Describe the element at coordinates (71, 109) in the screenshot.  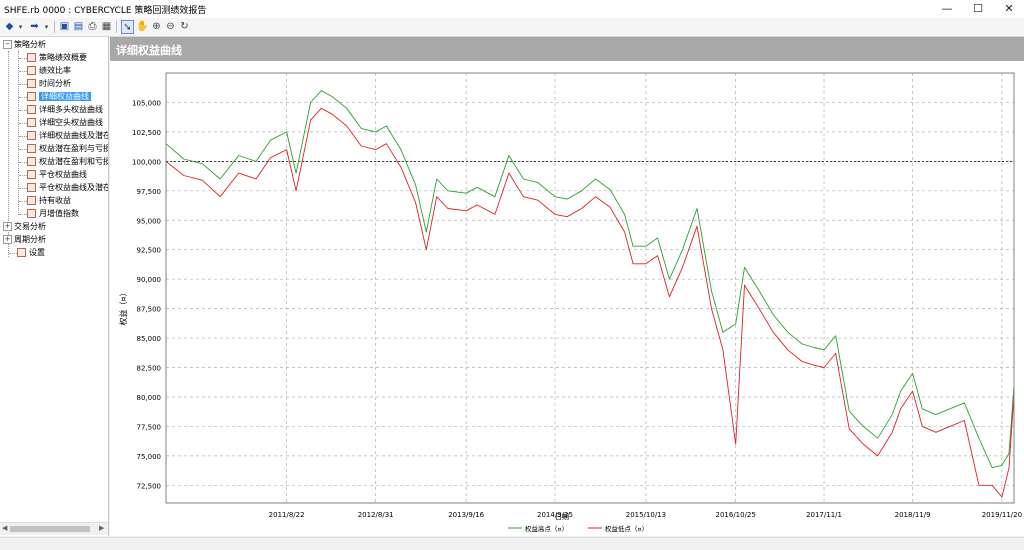
I see `tree-item-label: 详细多头权益曲线` at that location.